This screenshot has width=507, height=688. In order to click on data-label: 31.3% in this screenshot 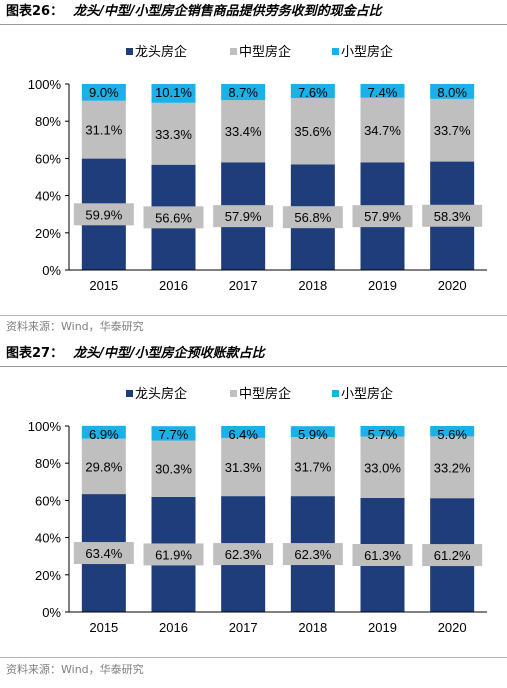, I will do `click(243, 467)`.